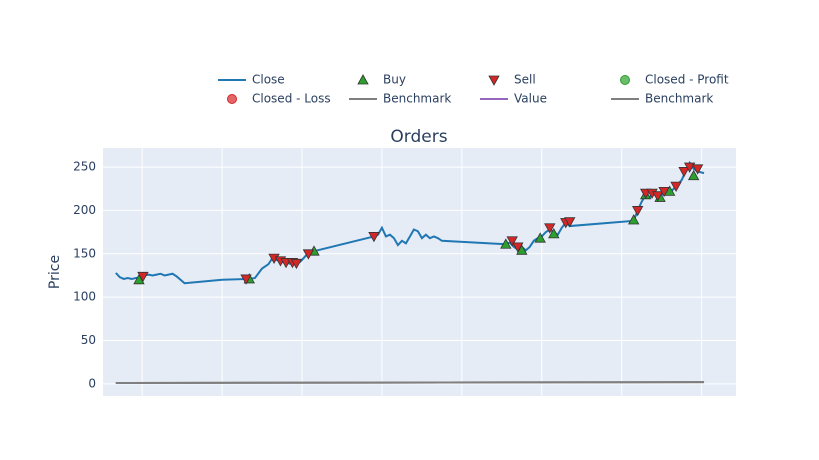 This screenshot has height=460, width=819. Describe the element at coordinates (92, 383) in the screenshot. I see `y-tick-label: 0` at that location.